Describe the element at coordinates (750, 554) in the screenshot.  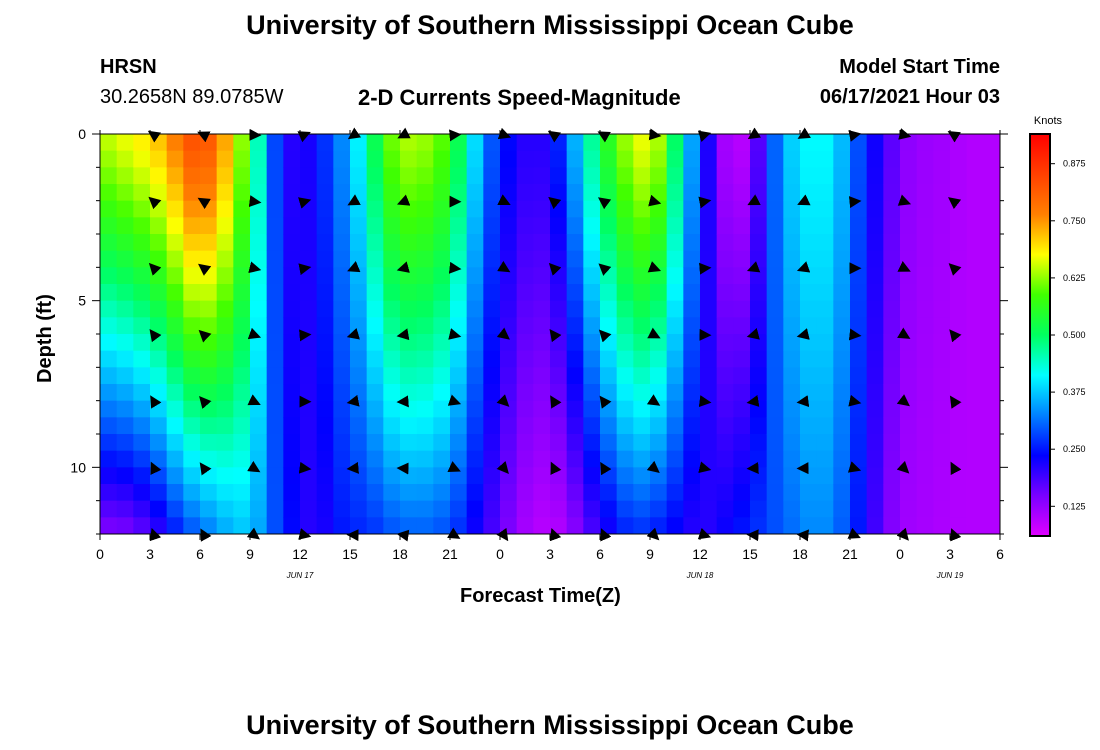
I see `x-tick-label: 15` at that location.